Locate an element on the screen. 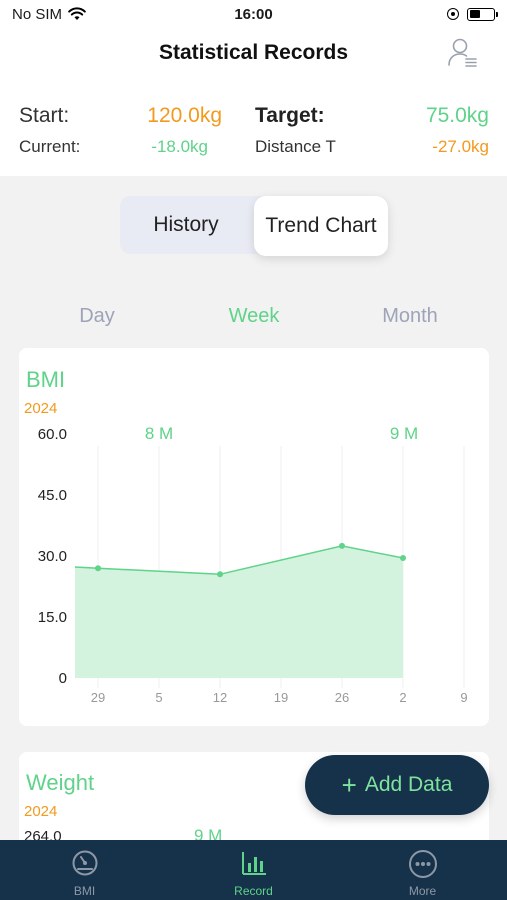 This screenshot has height=900, width=507. more-icon is located at coordinates (422, 864).